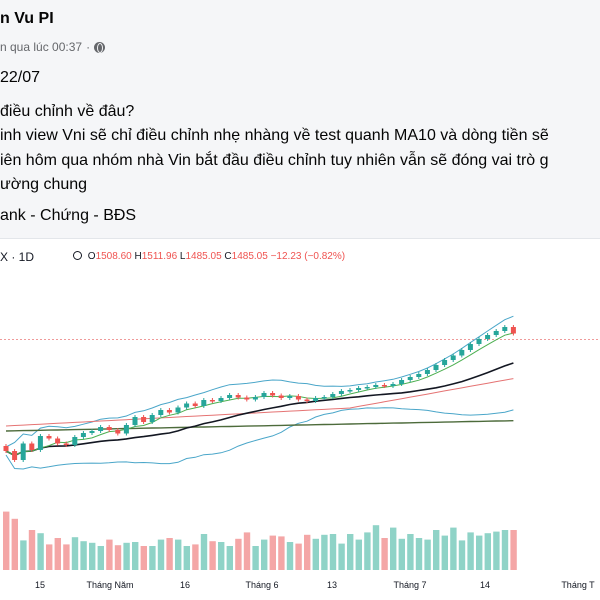 The width and height of the screenshot is (600, 600). What do you see at coordinates (300, 238) in the screenshot?
I see `chart-border` at bounding box center [300, 238].